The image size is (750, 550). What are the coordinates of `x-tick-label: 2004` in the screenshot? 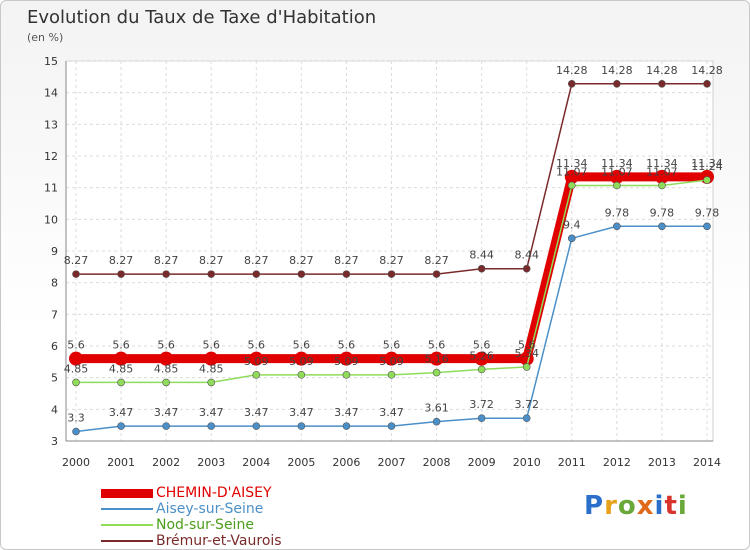 It's located at (256, 462).